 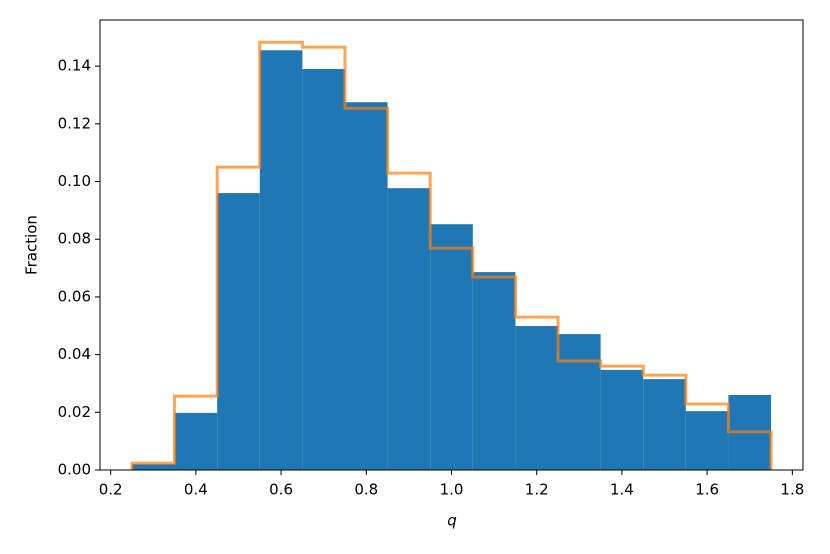 I want to click on x-tick-label: 1.2, so click(x=537, y=490).